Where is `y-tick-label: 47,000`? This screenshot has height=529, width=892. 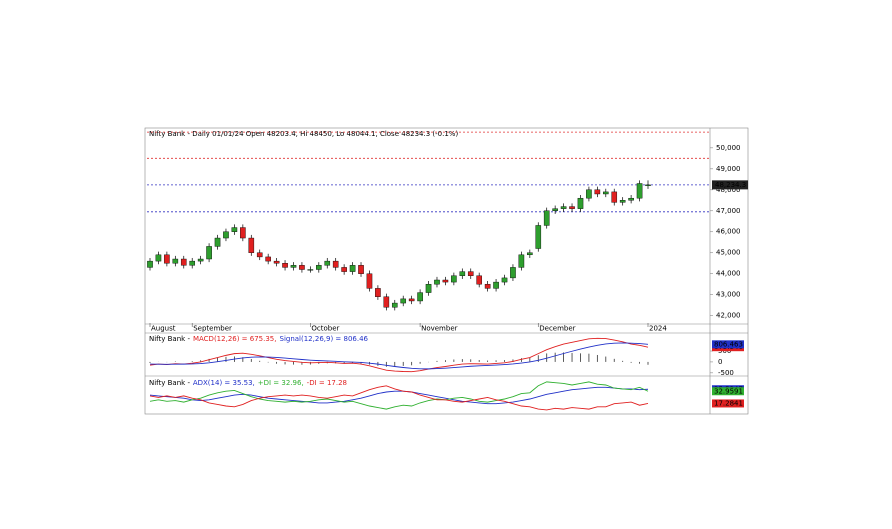
y-tick-label: 47,000 is located at coordinates (728, 211).